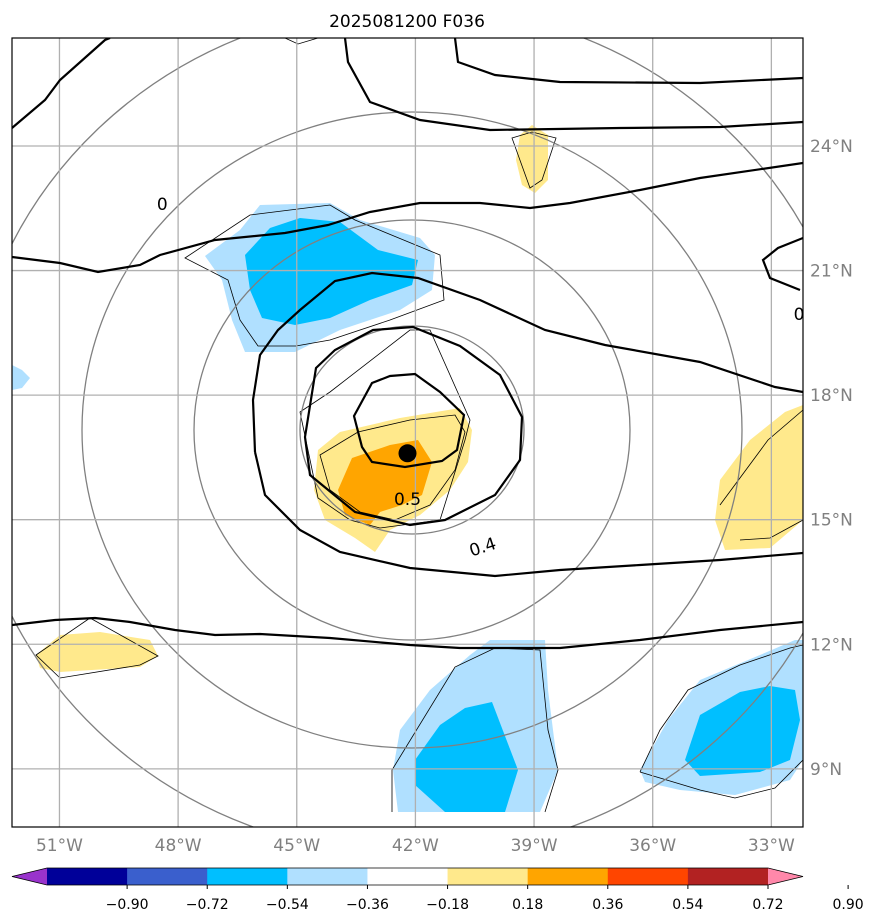 The image size is (873, 924). I want to click on lon-tick-label: 36°W, so click(652, 846).